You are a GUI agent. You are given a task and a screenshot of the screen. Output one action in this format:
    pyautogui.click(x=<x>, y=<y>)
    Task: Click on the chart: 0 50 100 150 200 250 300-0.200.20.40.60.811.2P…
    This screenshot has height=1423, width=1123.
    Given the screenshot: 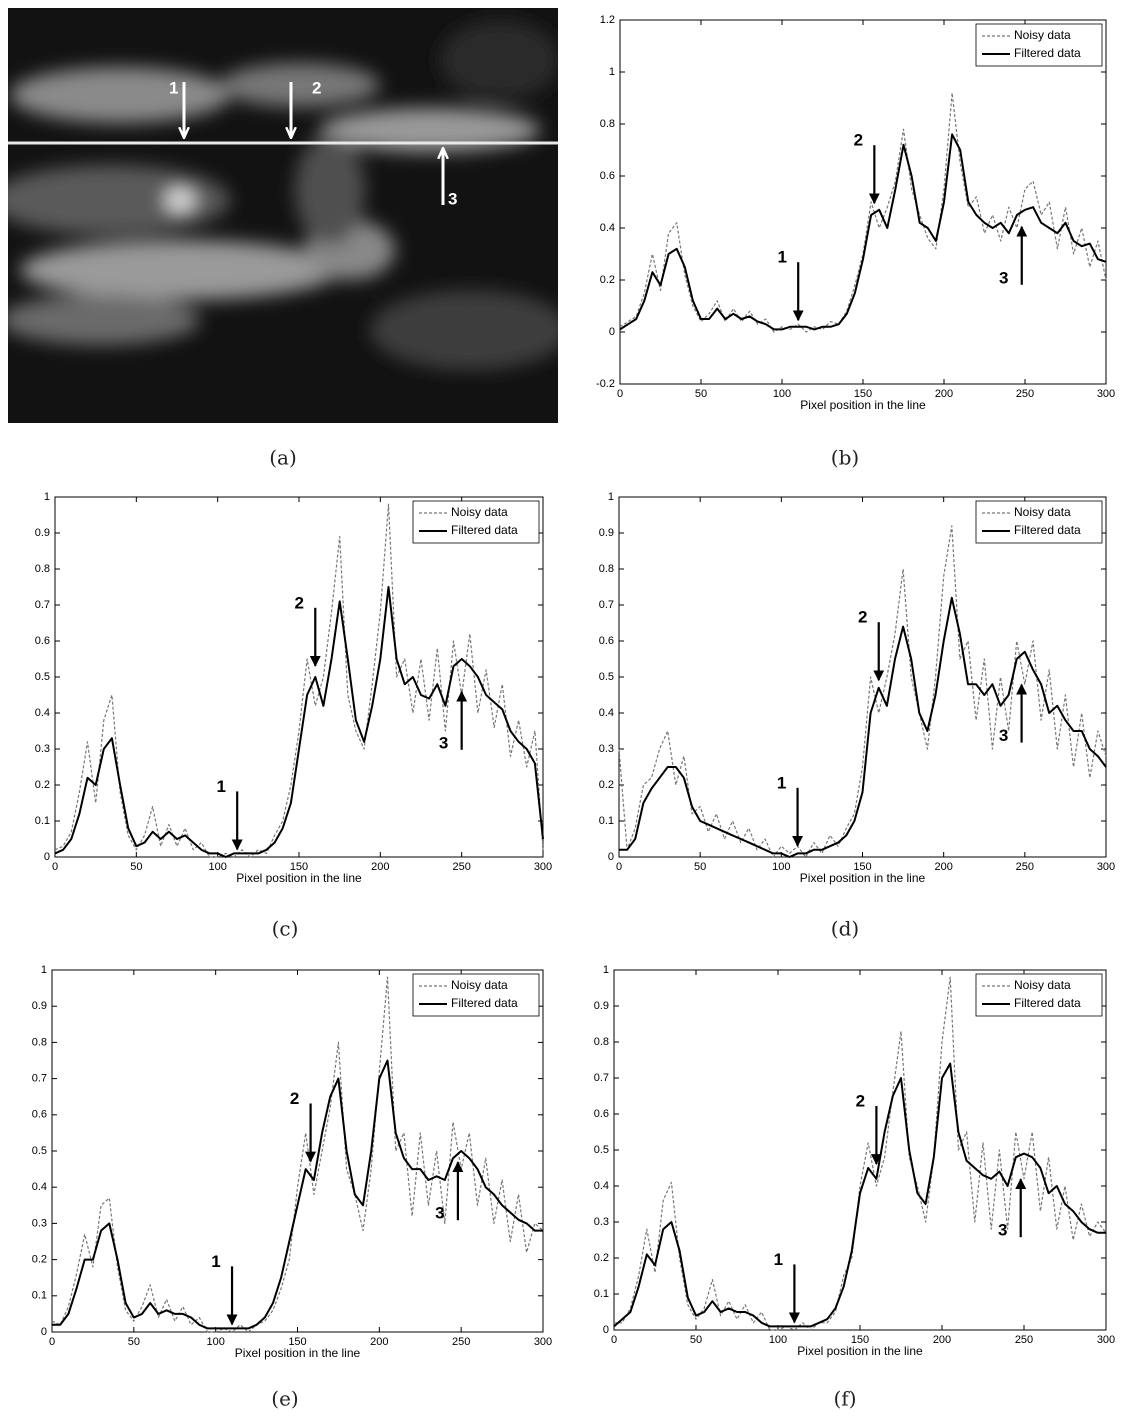 What is the action you would take?
    pyautogui.click(x=855, y=213)
    